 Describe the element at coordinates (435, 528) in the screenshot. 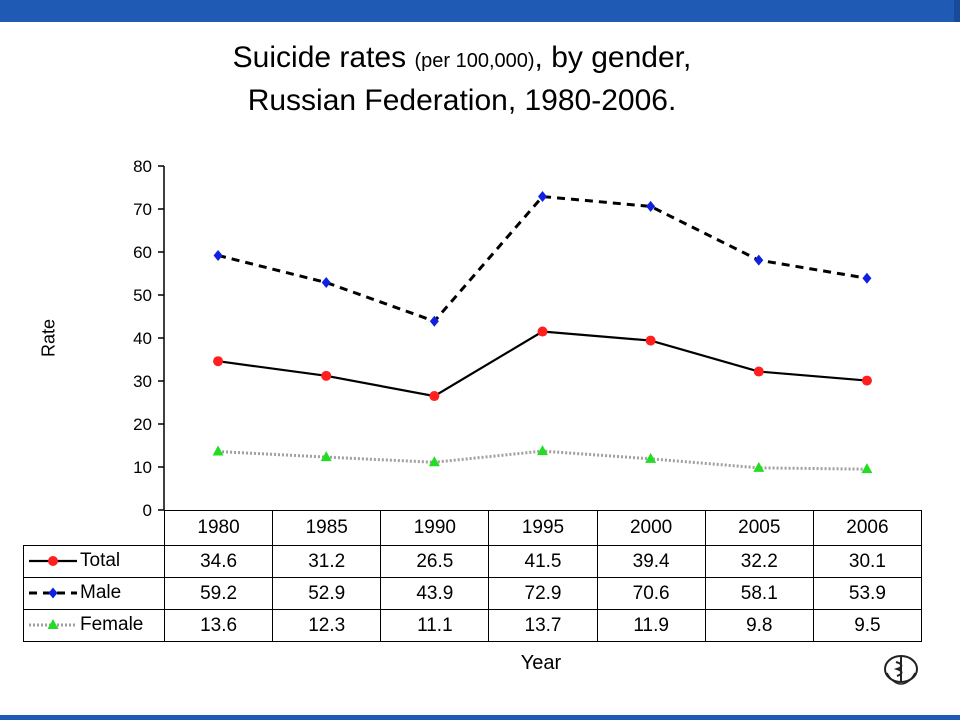

I see `x-tick-label: 1990` at that location.